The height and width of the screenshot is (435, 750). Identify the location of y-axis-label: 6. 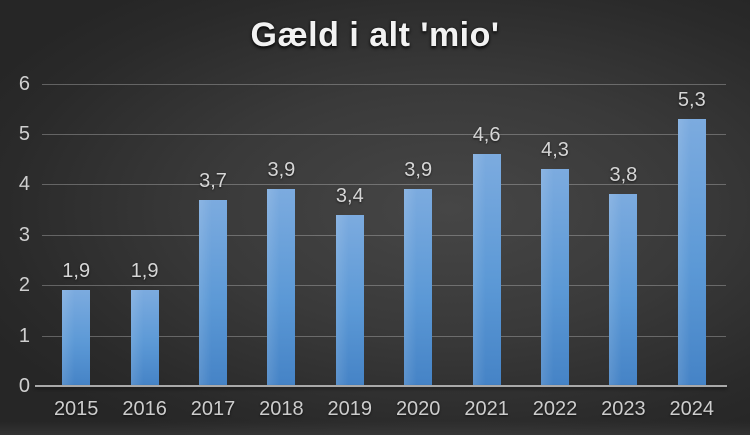
(24, 83).